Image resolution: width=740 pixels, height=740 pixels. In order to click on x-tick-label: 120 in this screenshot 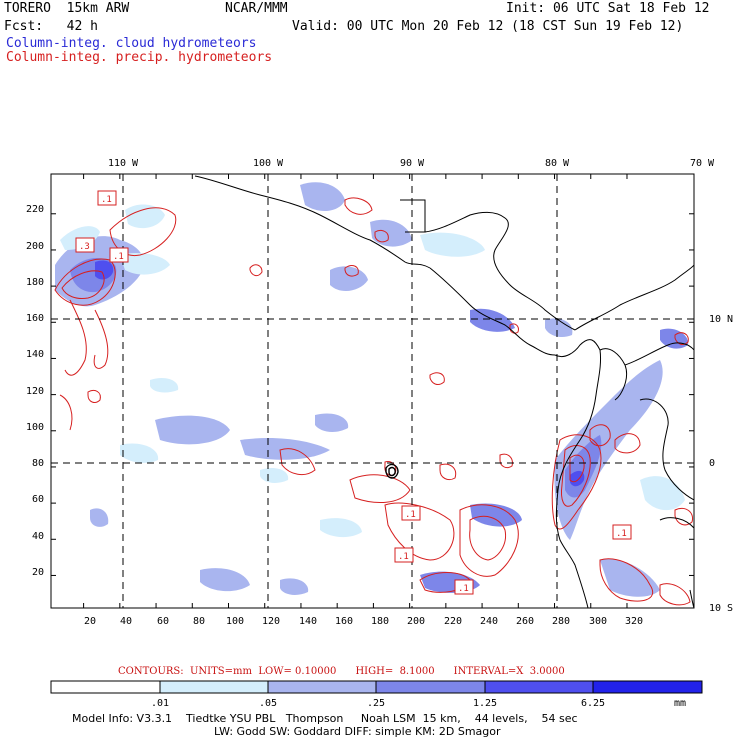, I will do `click(271, 621)`.